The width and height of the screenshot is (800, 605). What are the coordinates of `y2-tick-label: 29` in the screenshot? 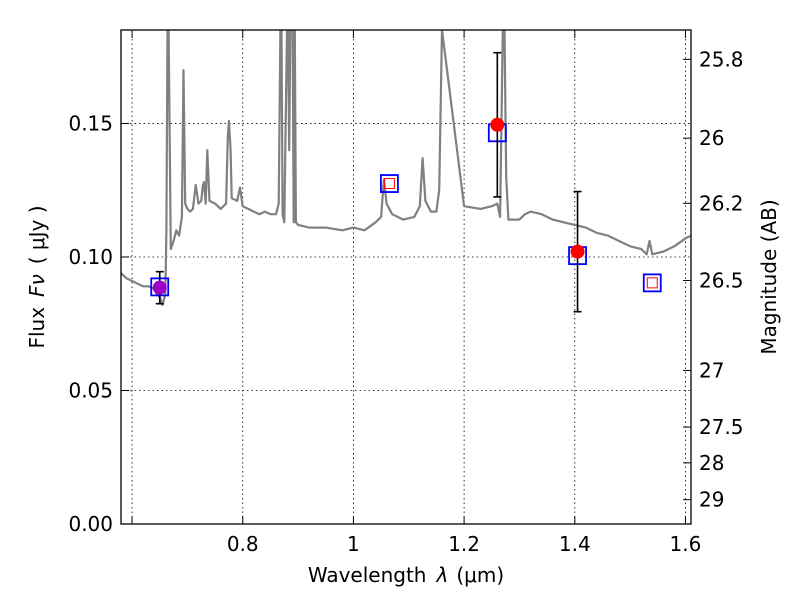 It's located at (711, 500).